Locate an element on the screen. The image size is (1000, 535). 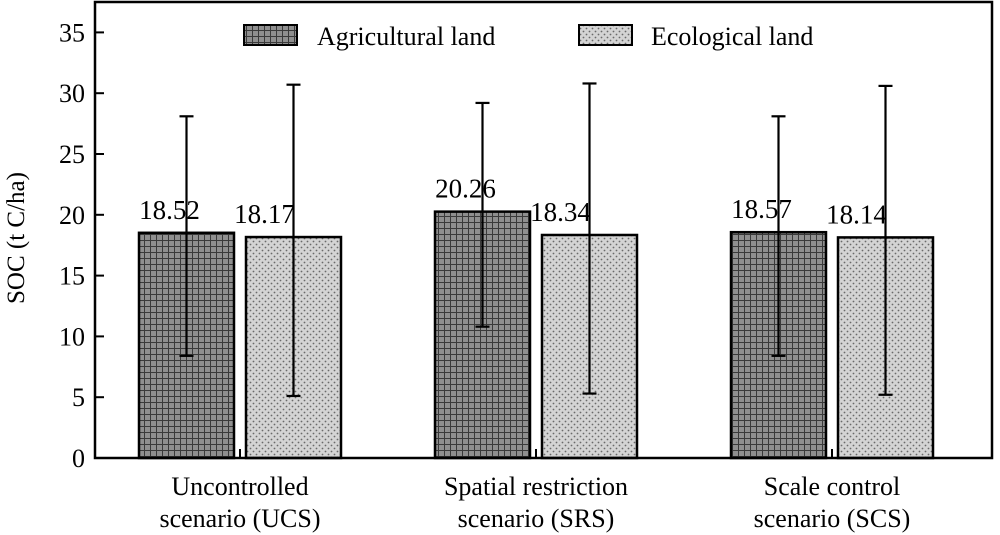
data-label: 20.26 is located at coordinates (465, 189).